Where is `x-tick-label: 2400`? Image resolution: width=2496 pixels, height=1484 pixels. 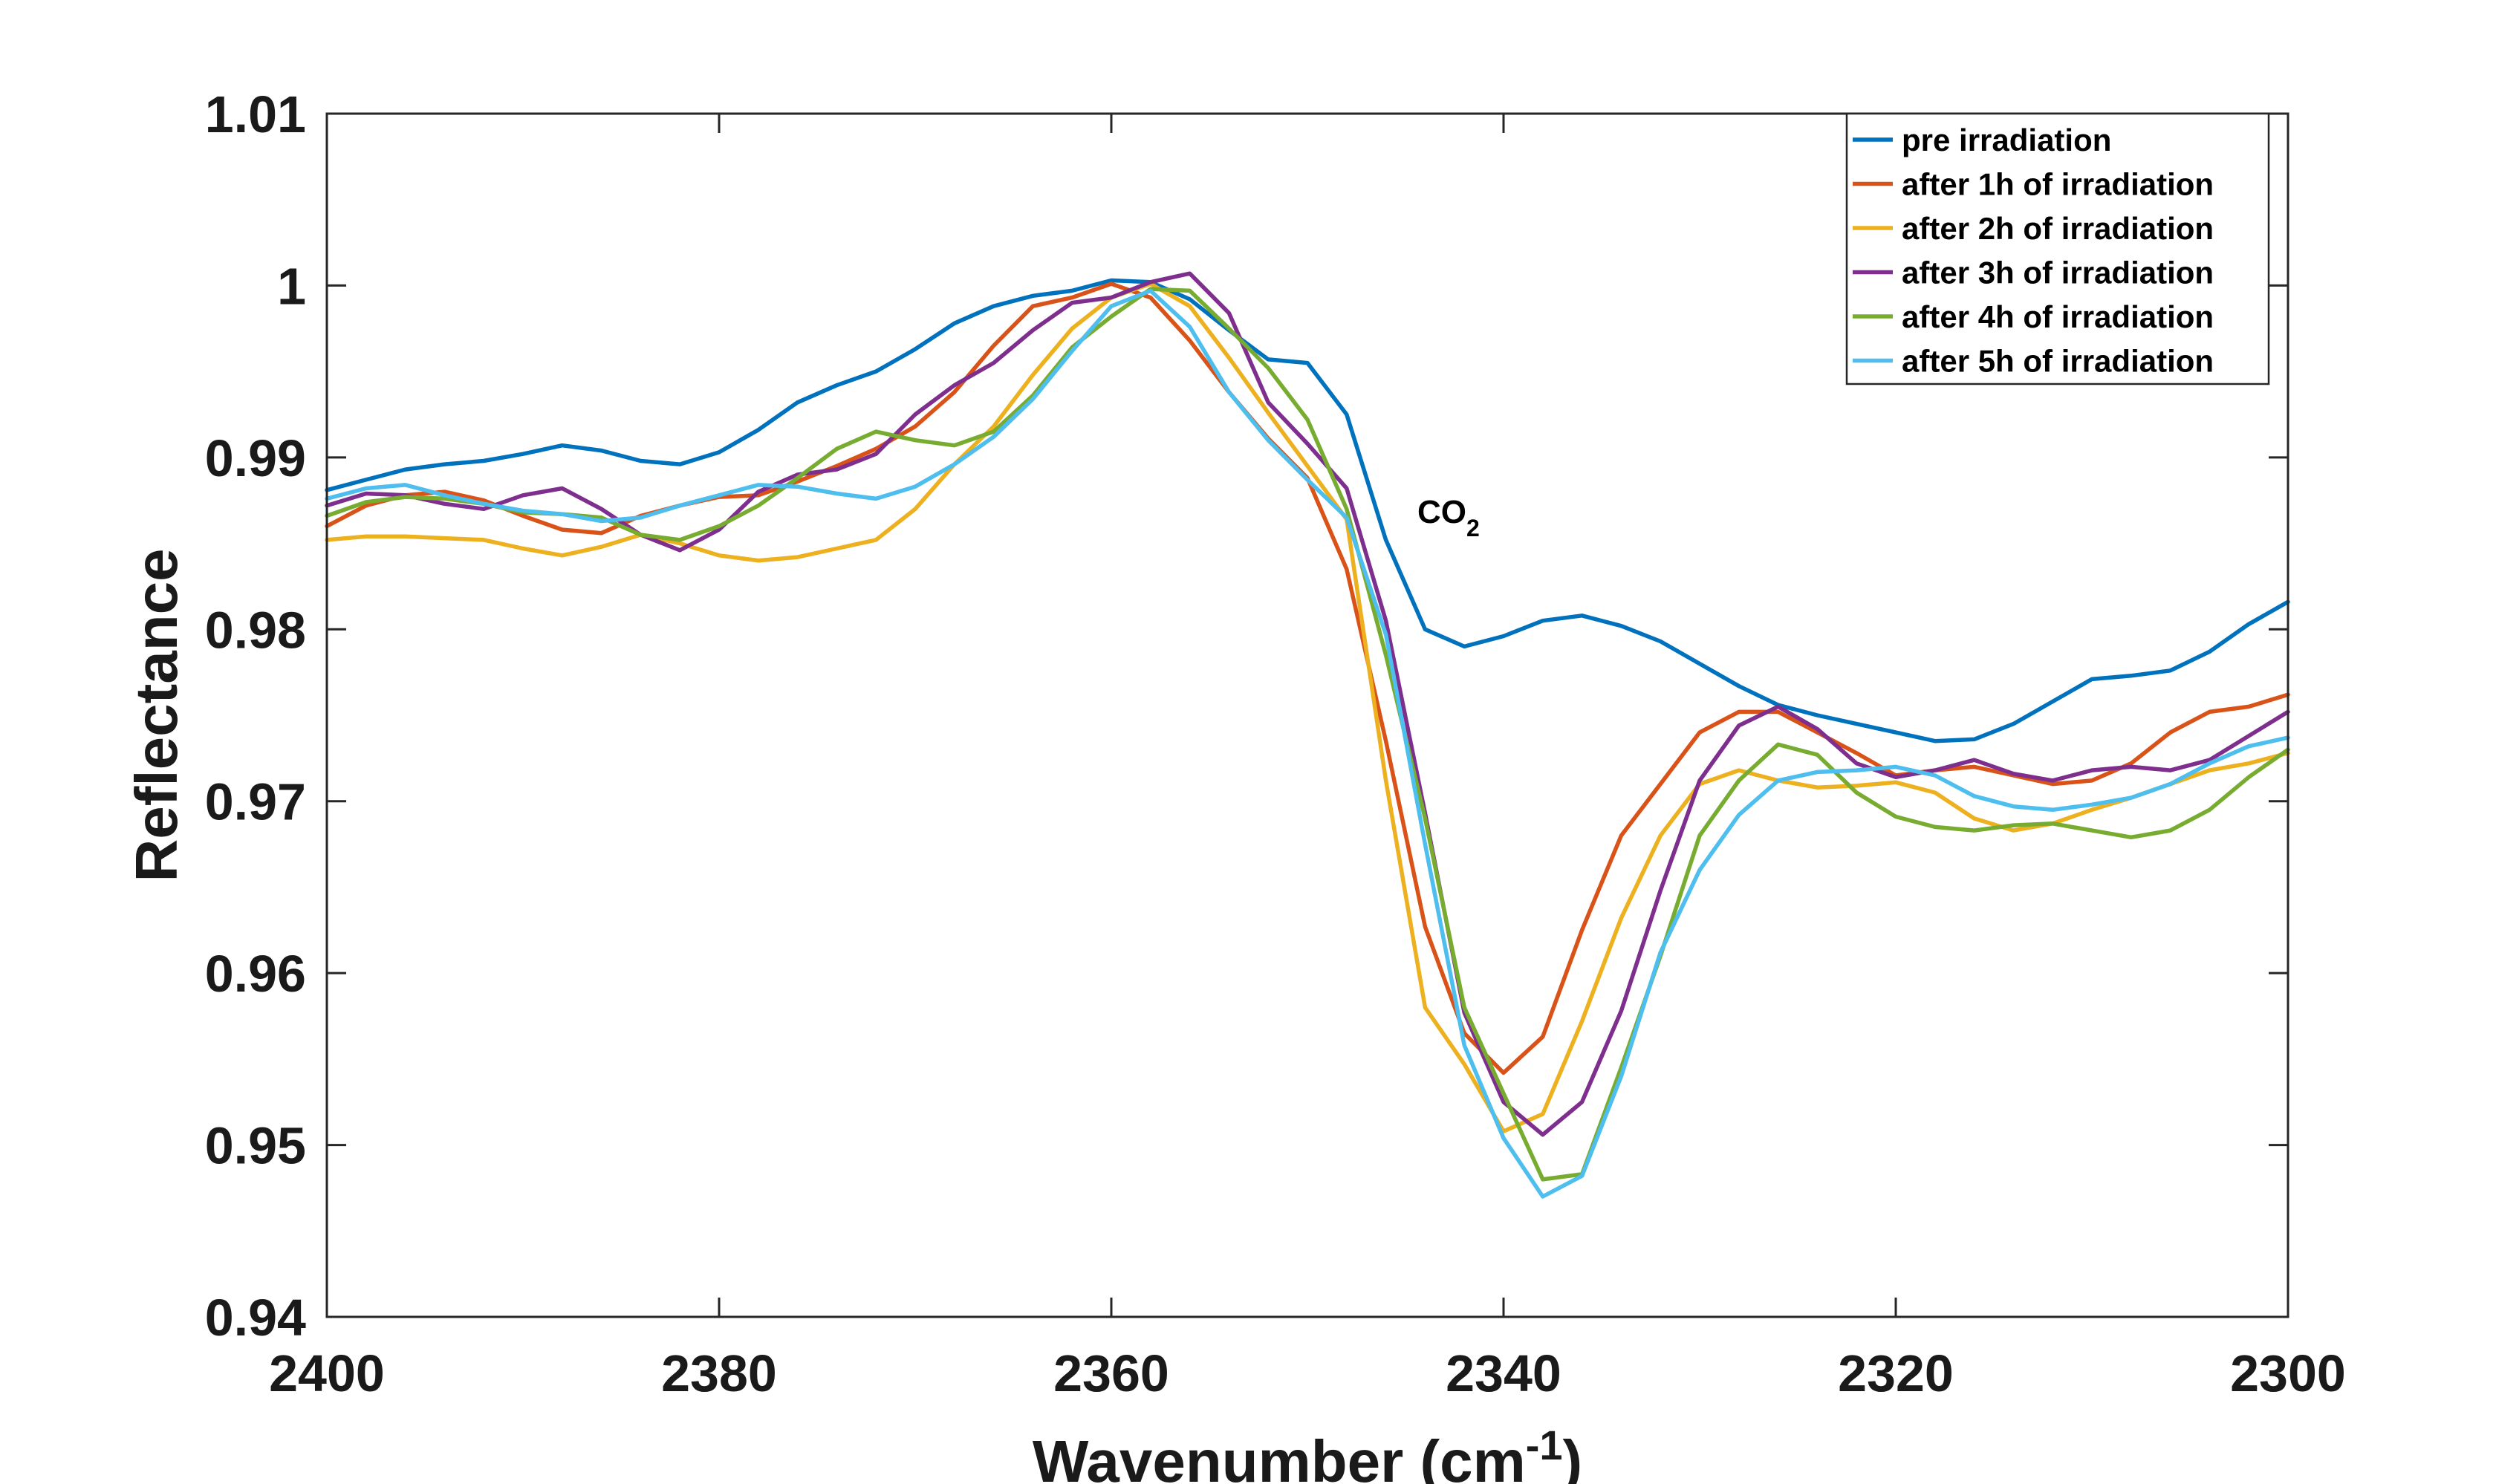 x-tick-label: 2400 is located at coordinates (327, 1373).